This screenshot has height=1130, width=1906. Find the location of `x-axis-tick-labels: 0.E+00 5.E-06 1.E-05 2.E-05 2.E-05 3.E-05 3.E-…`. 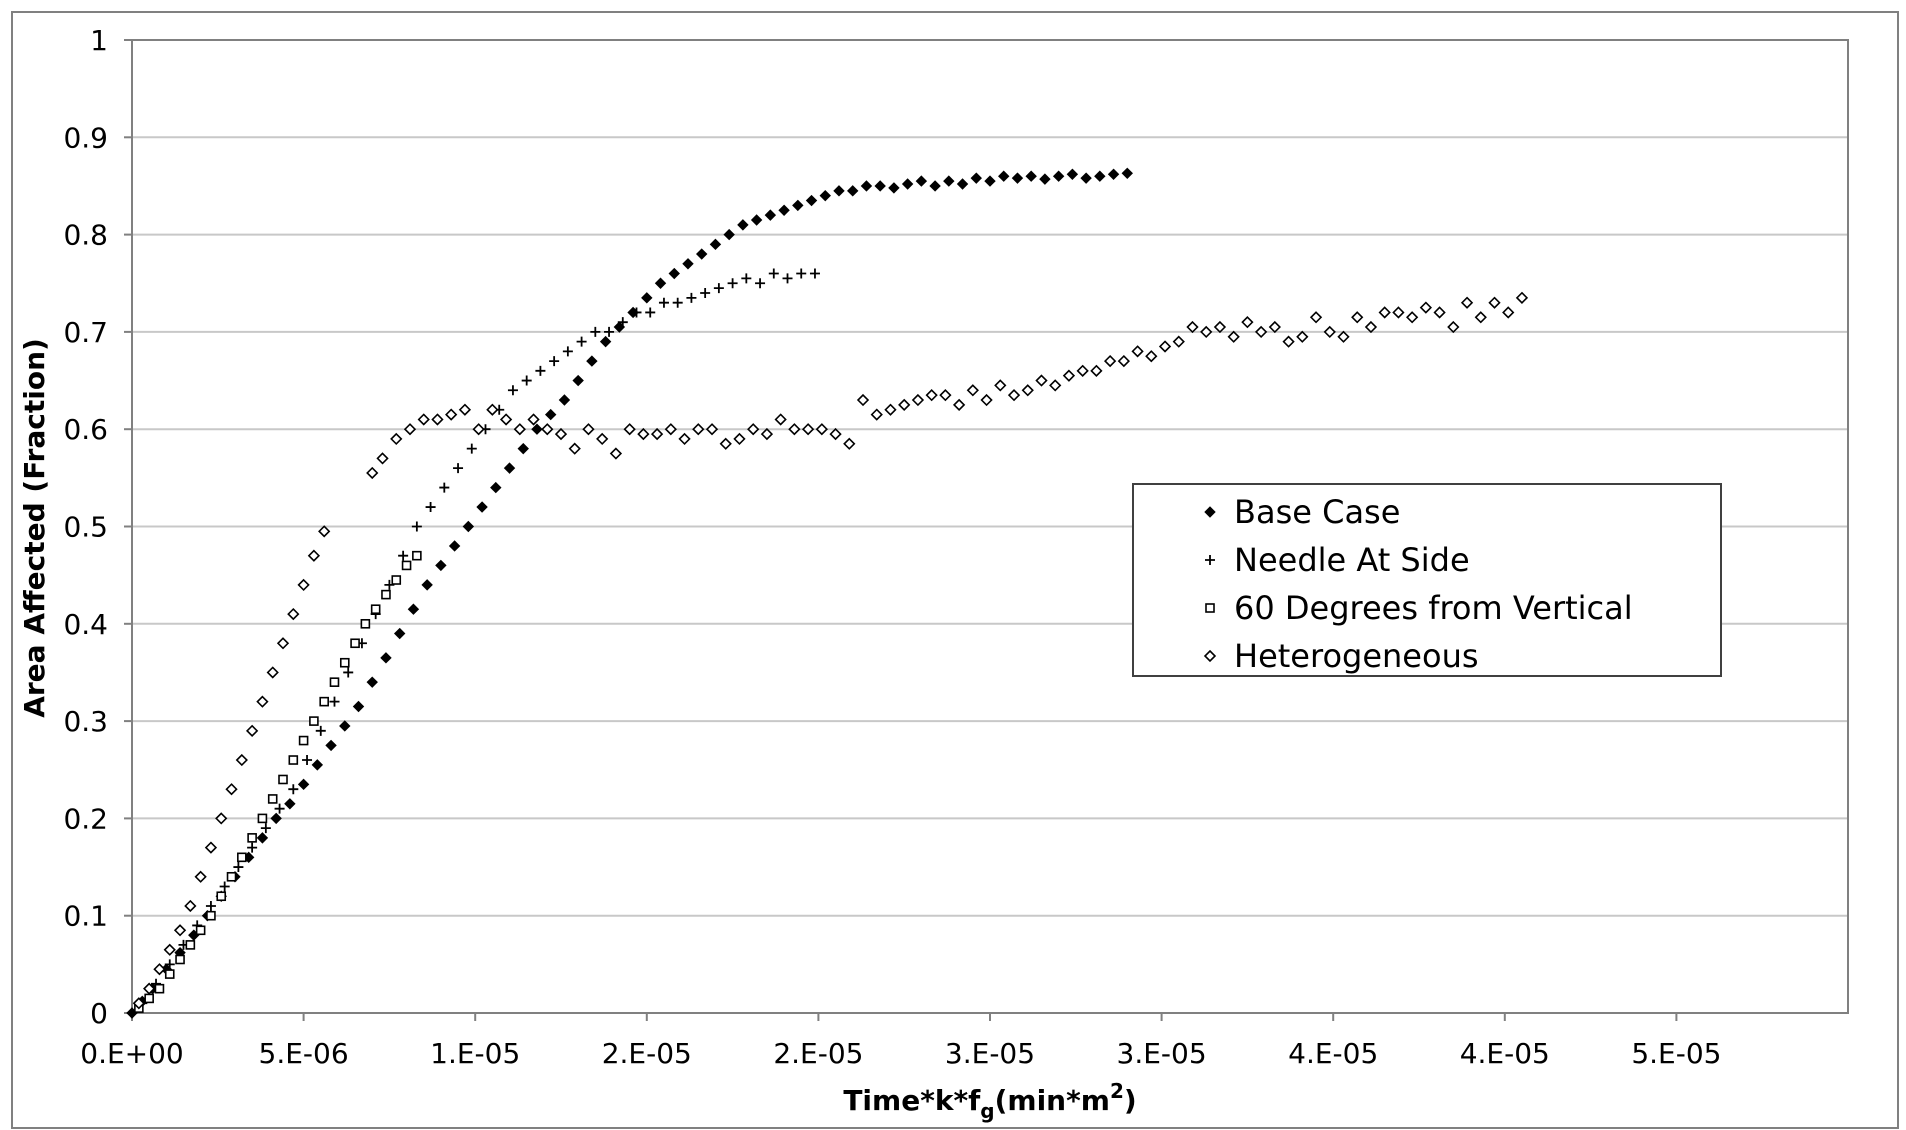

x-axis-tick-labels: 0.E+00 5.E-06 1.E-05 2.E-05 2.E-05 3.E-05 3.E-… is located at coordinates (900, 1041).